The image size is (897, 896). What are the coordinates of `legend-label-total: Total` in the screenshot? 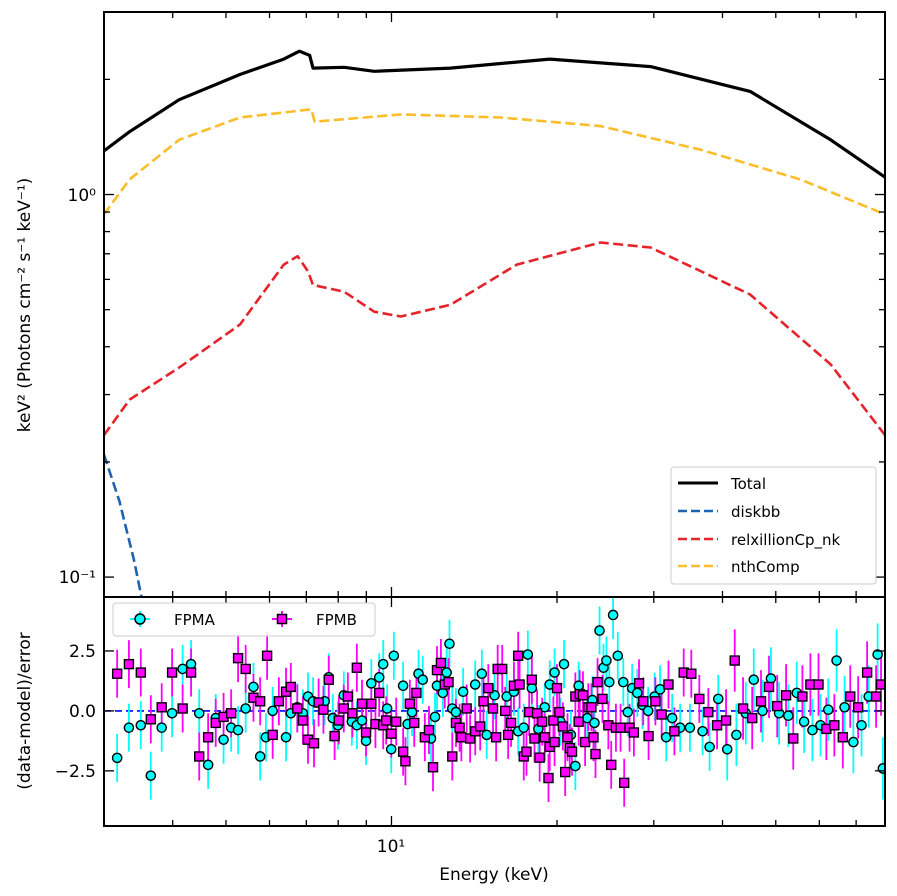 It's located at (748, 484).